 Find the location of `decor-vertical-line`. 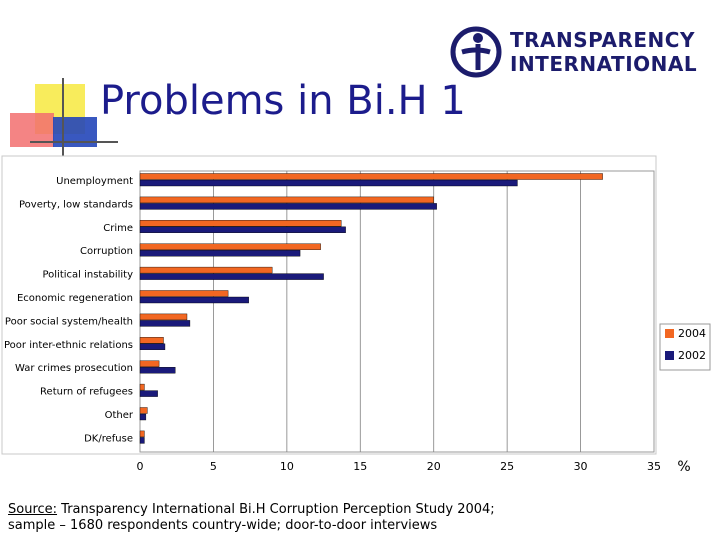

decor-vertical-line is located at coordinates (63, 119).